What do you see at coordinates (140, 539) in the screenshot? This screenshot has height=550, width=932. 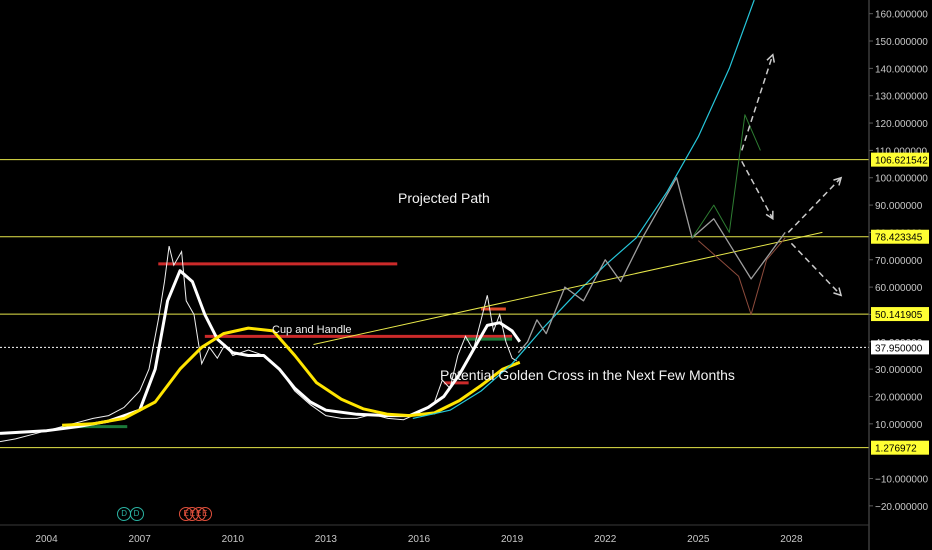 I see `x-tick-label-1: 2007` at bounding box center [140, 539].